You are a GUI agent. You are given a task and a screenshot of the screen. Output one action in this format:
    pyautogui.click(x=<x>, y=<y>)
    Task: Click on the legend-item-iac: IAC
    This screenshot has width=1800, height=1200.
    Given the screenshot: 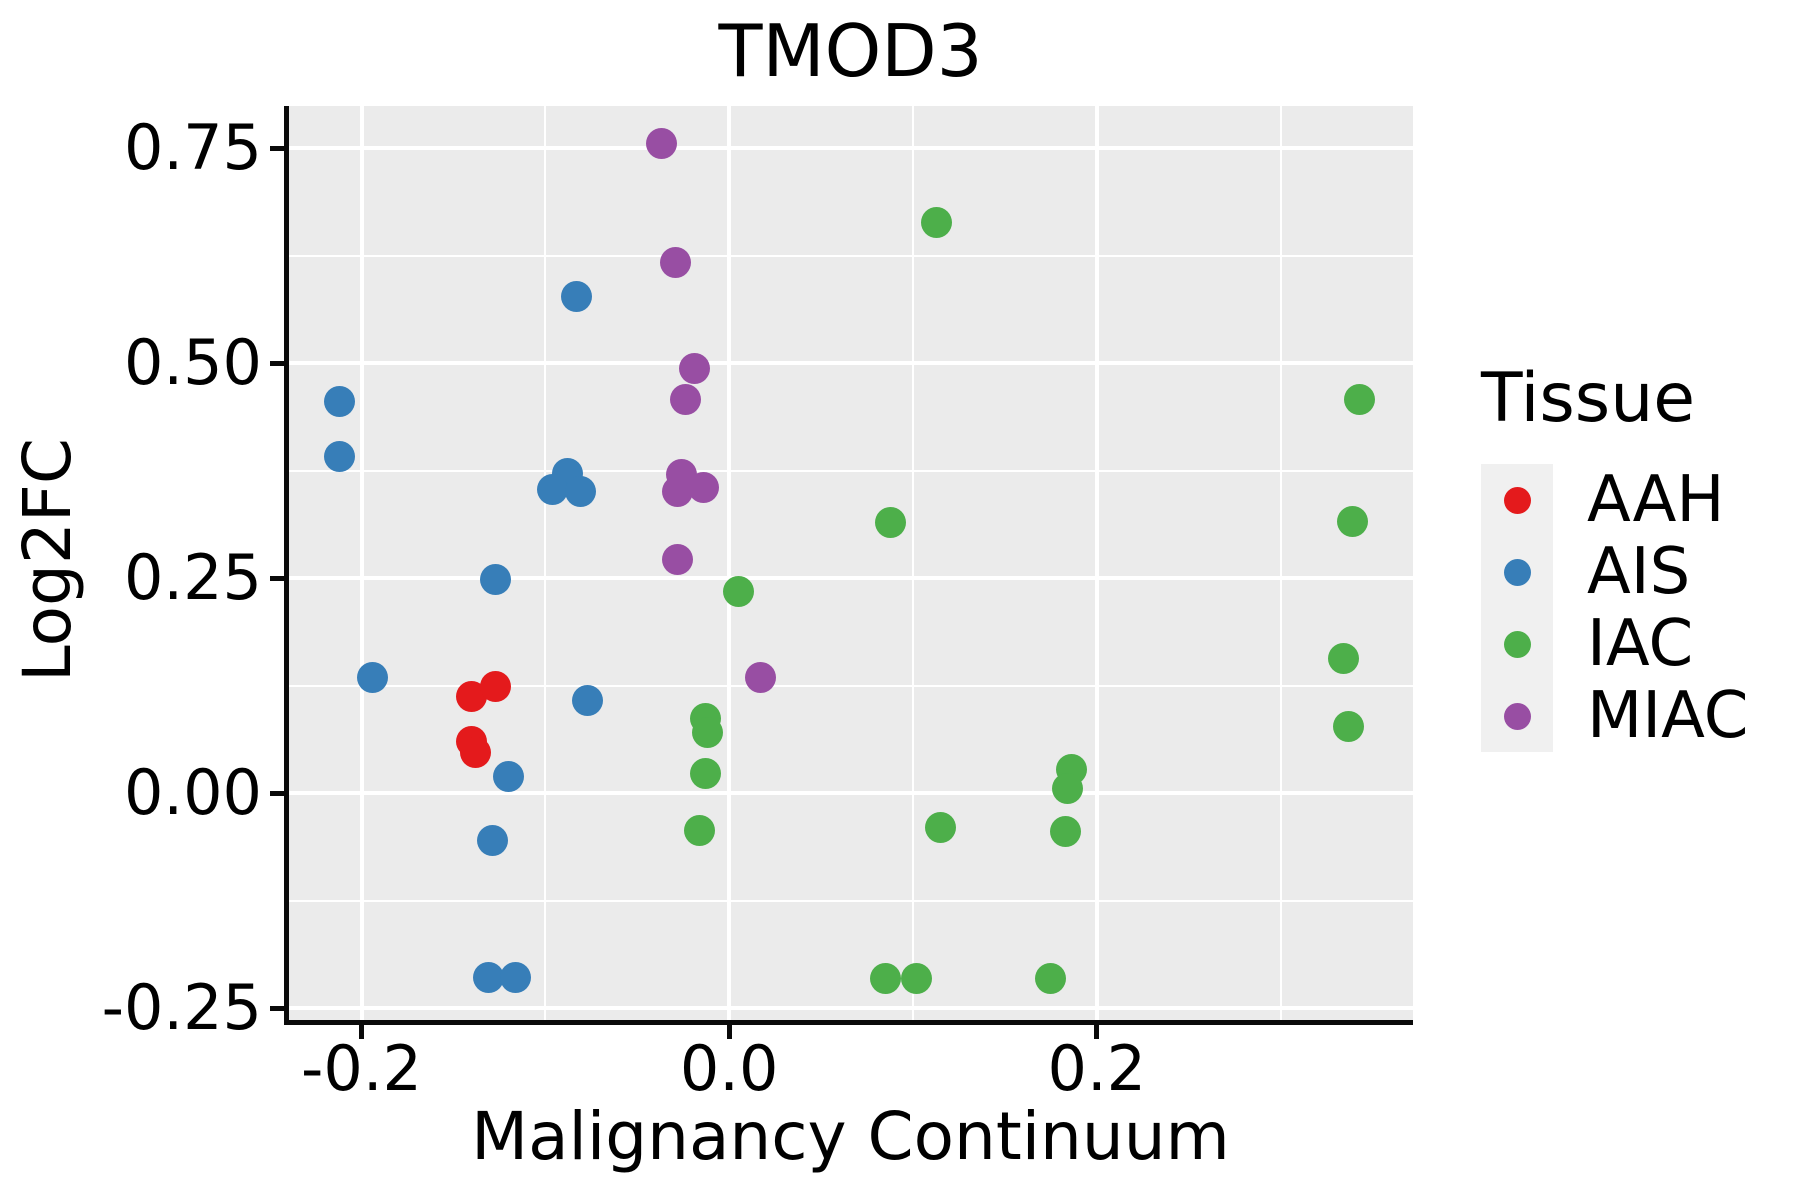 What is the action you would take?
    pyautogui.click(x=1631, y=644)
    